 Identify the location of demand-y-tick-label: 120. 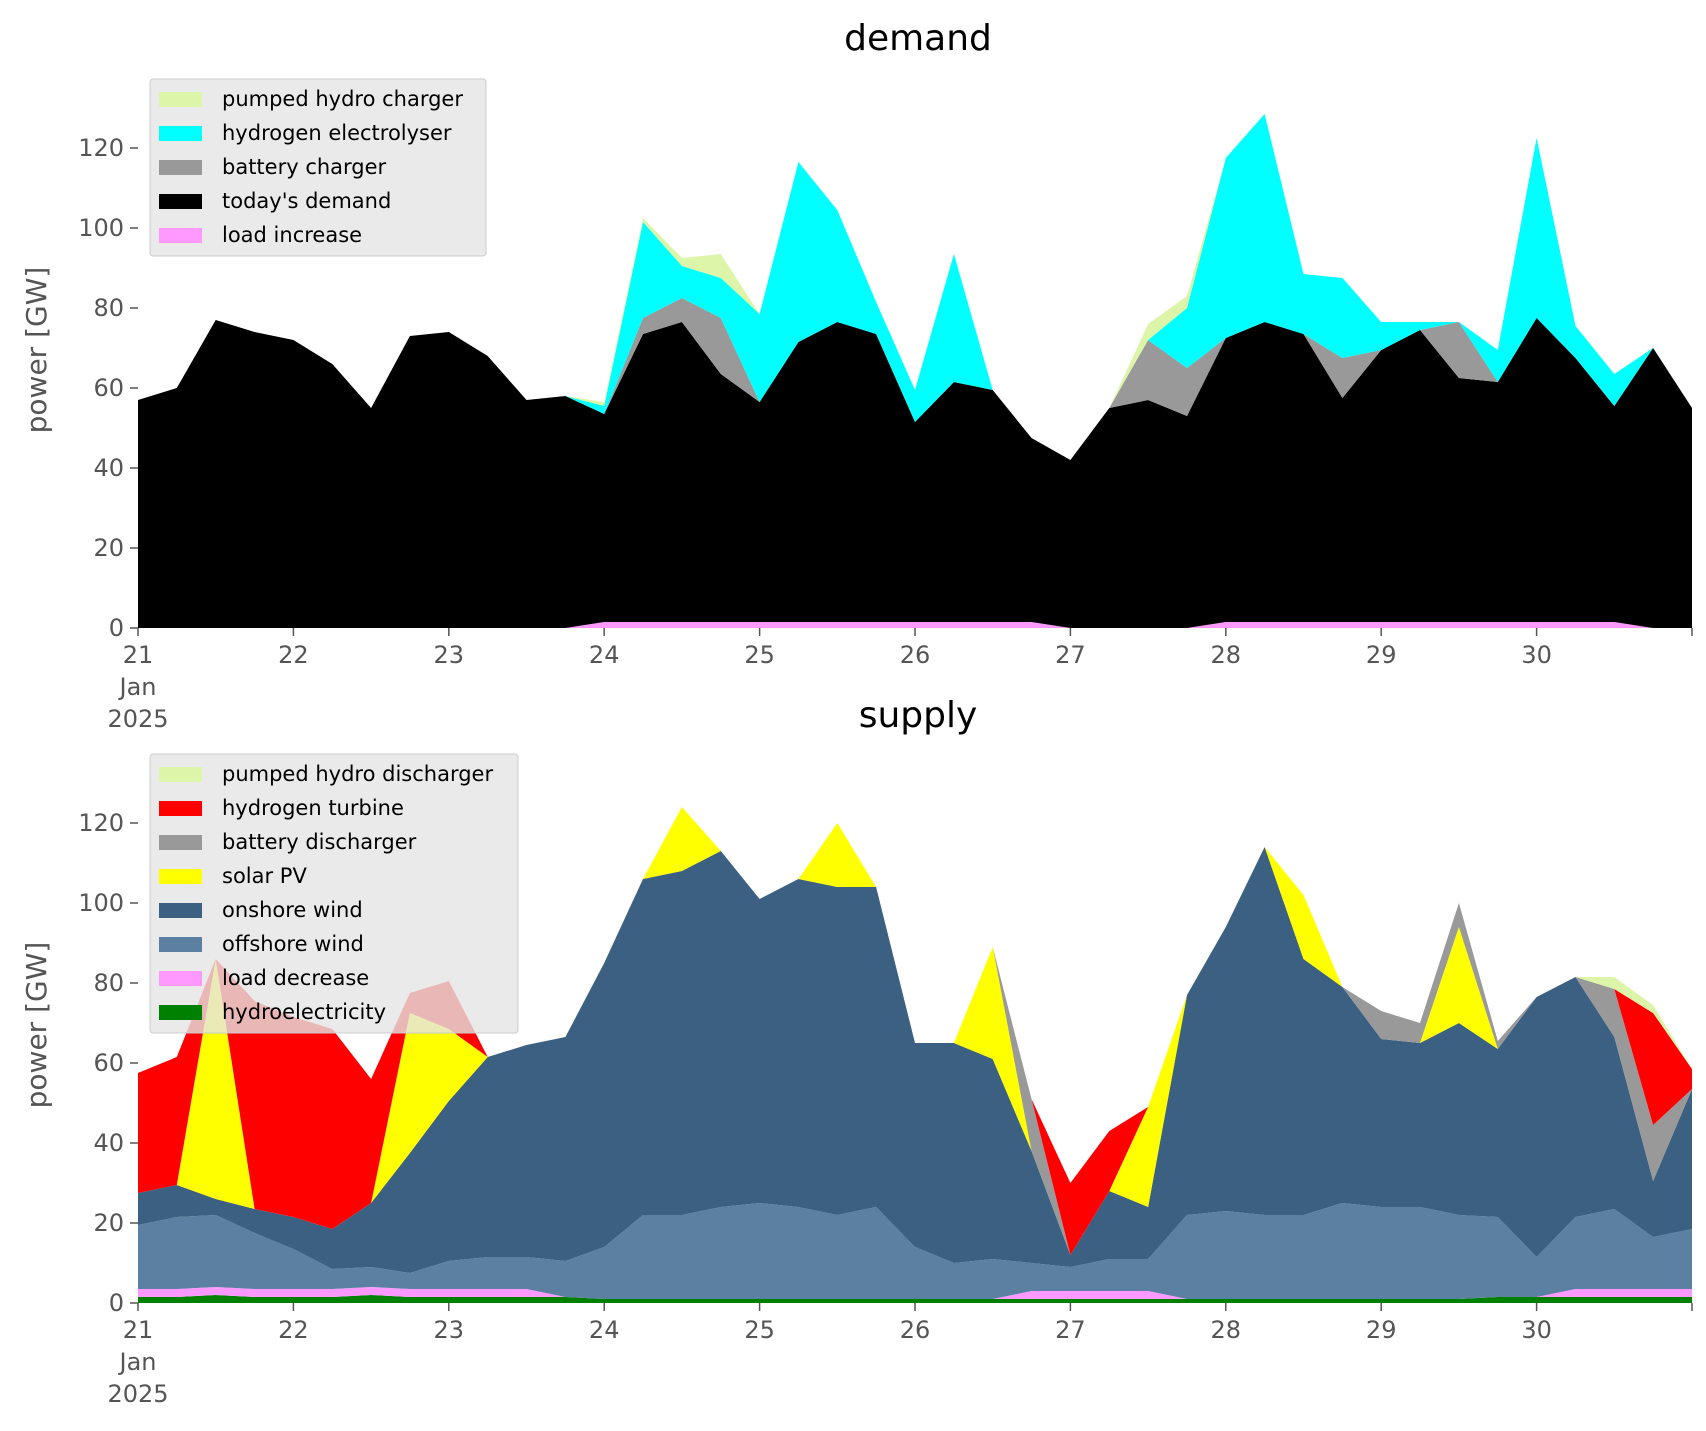
(101, 148).